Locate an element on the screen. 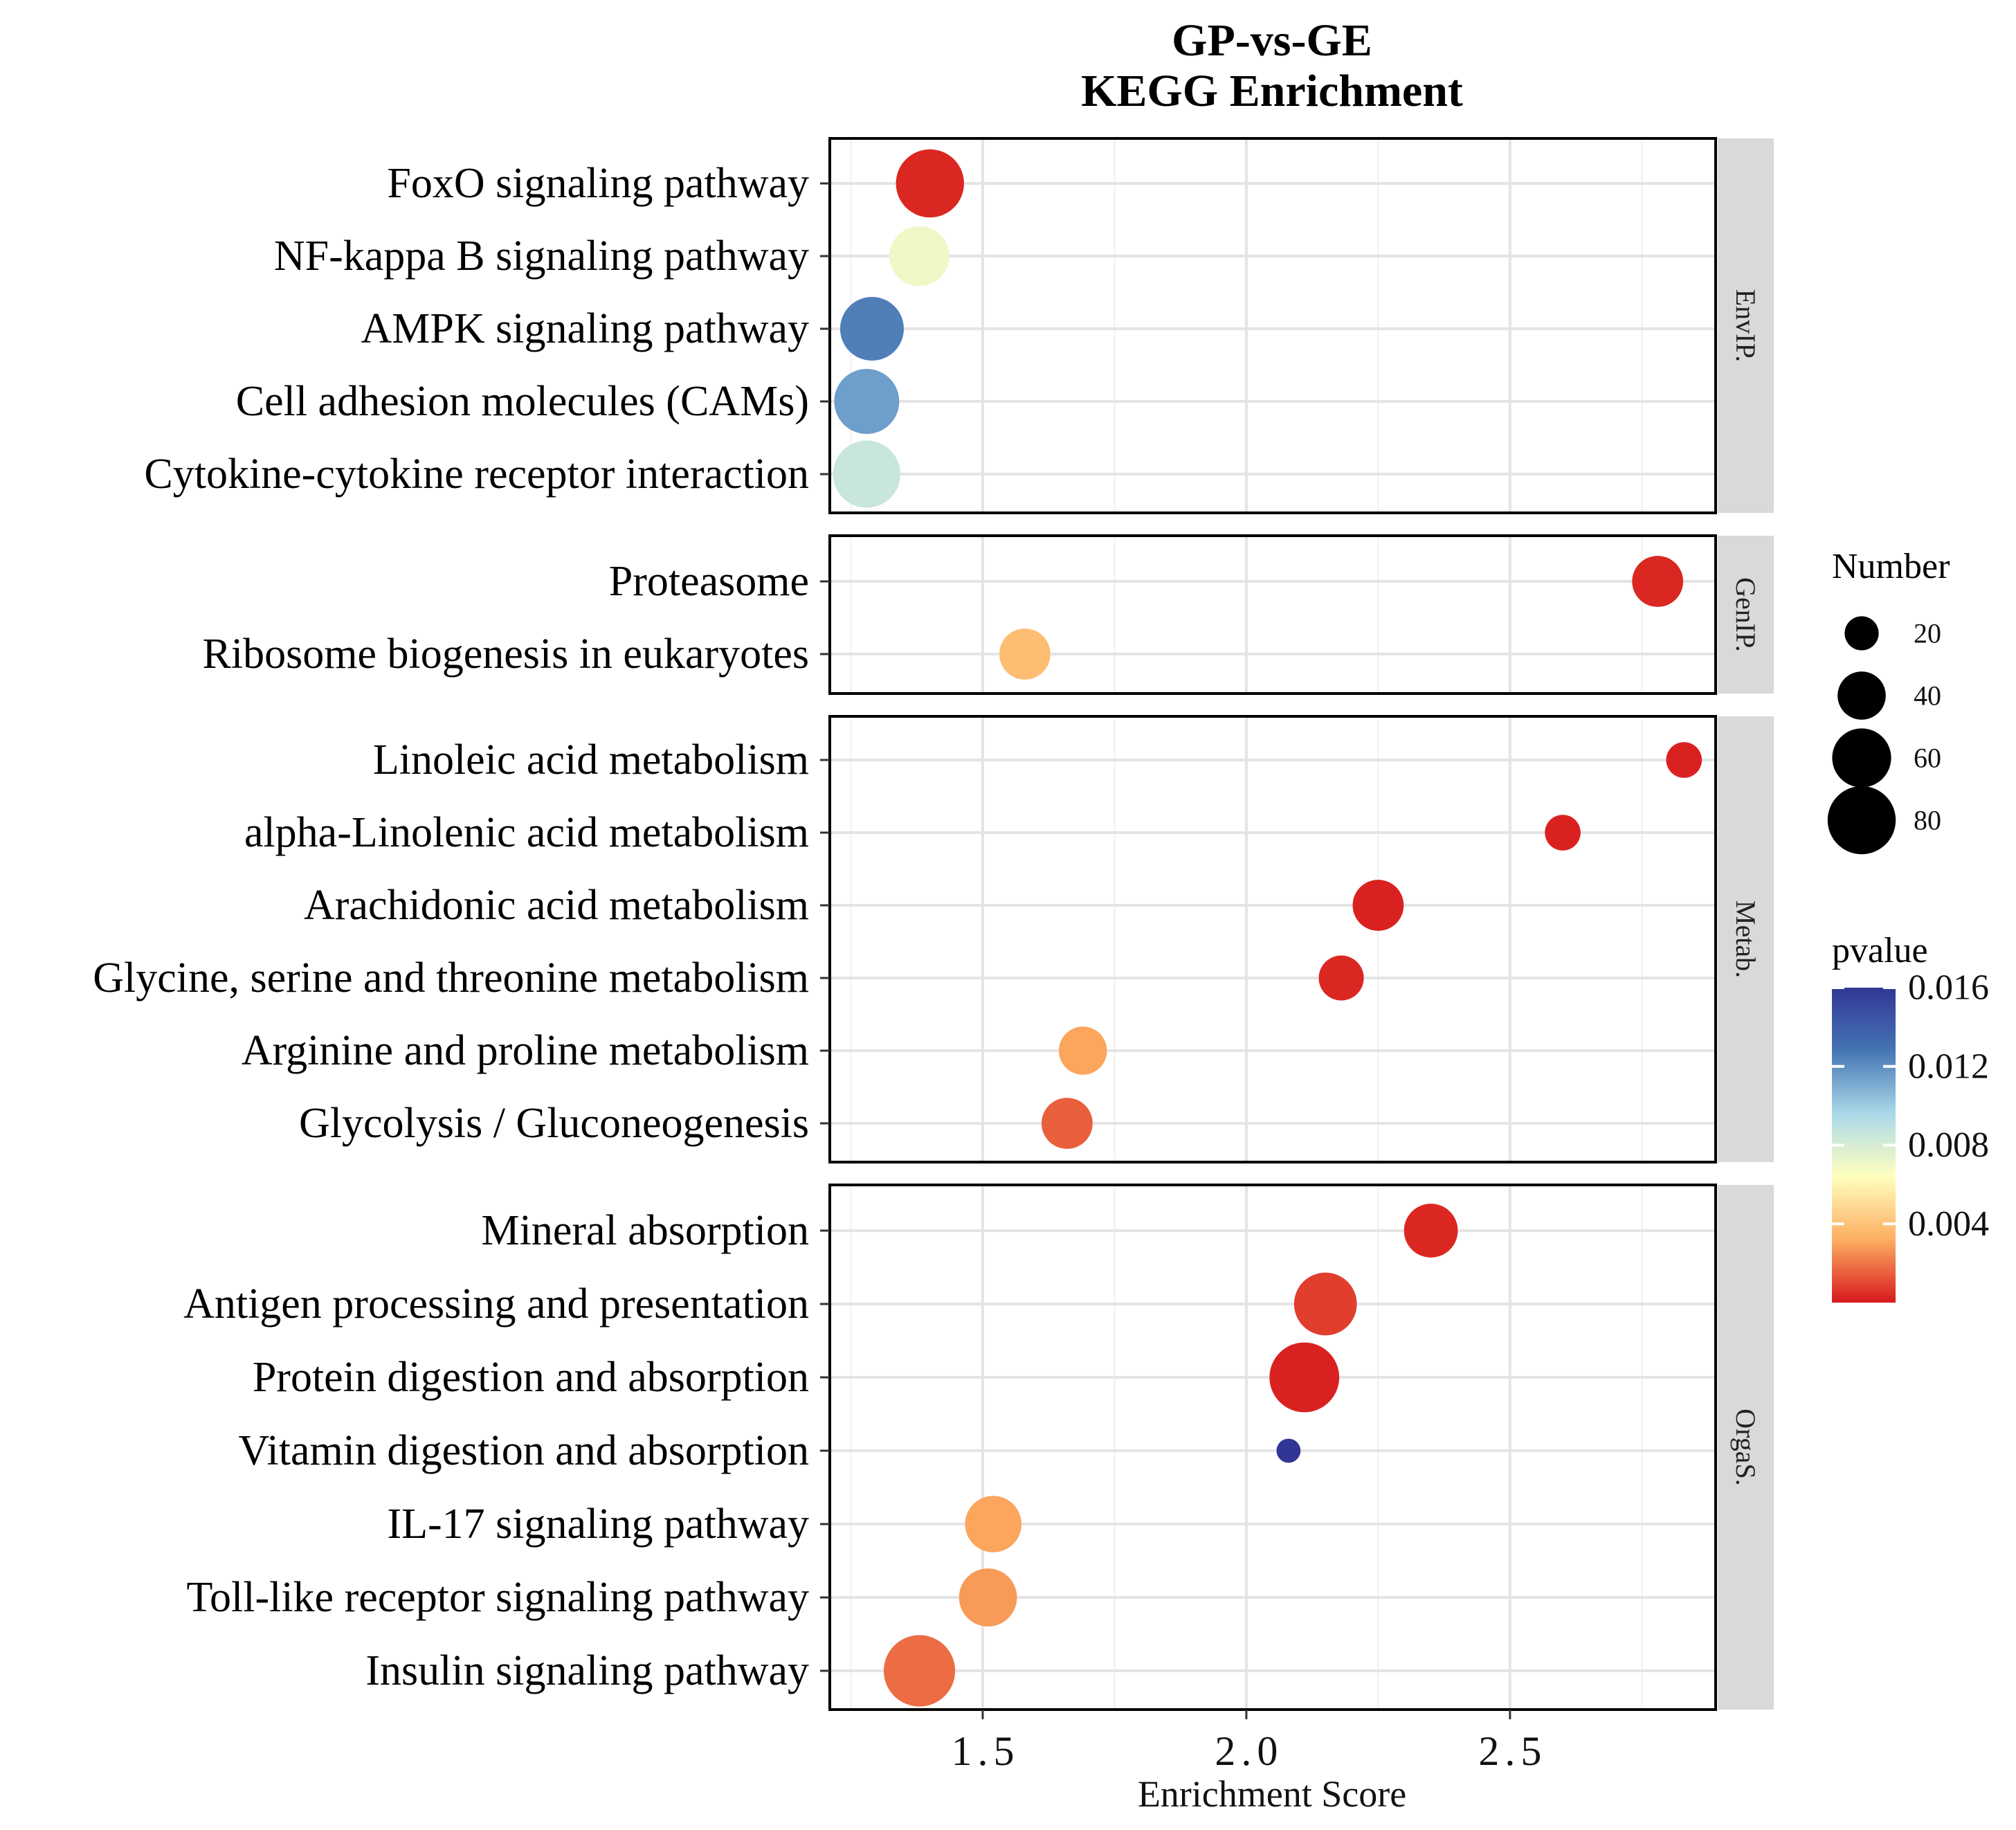 This screenshot has height=1830, width=2016. x-axis-title: Enrichment Score is located at coordinates (1272, 1794).